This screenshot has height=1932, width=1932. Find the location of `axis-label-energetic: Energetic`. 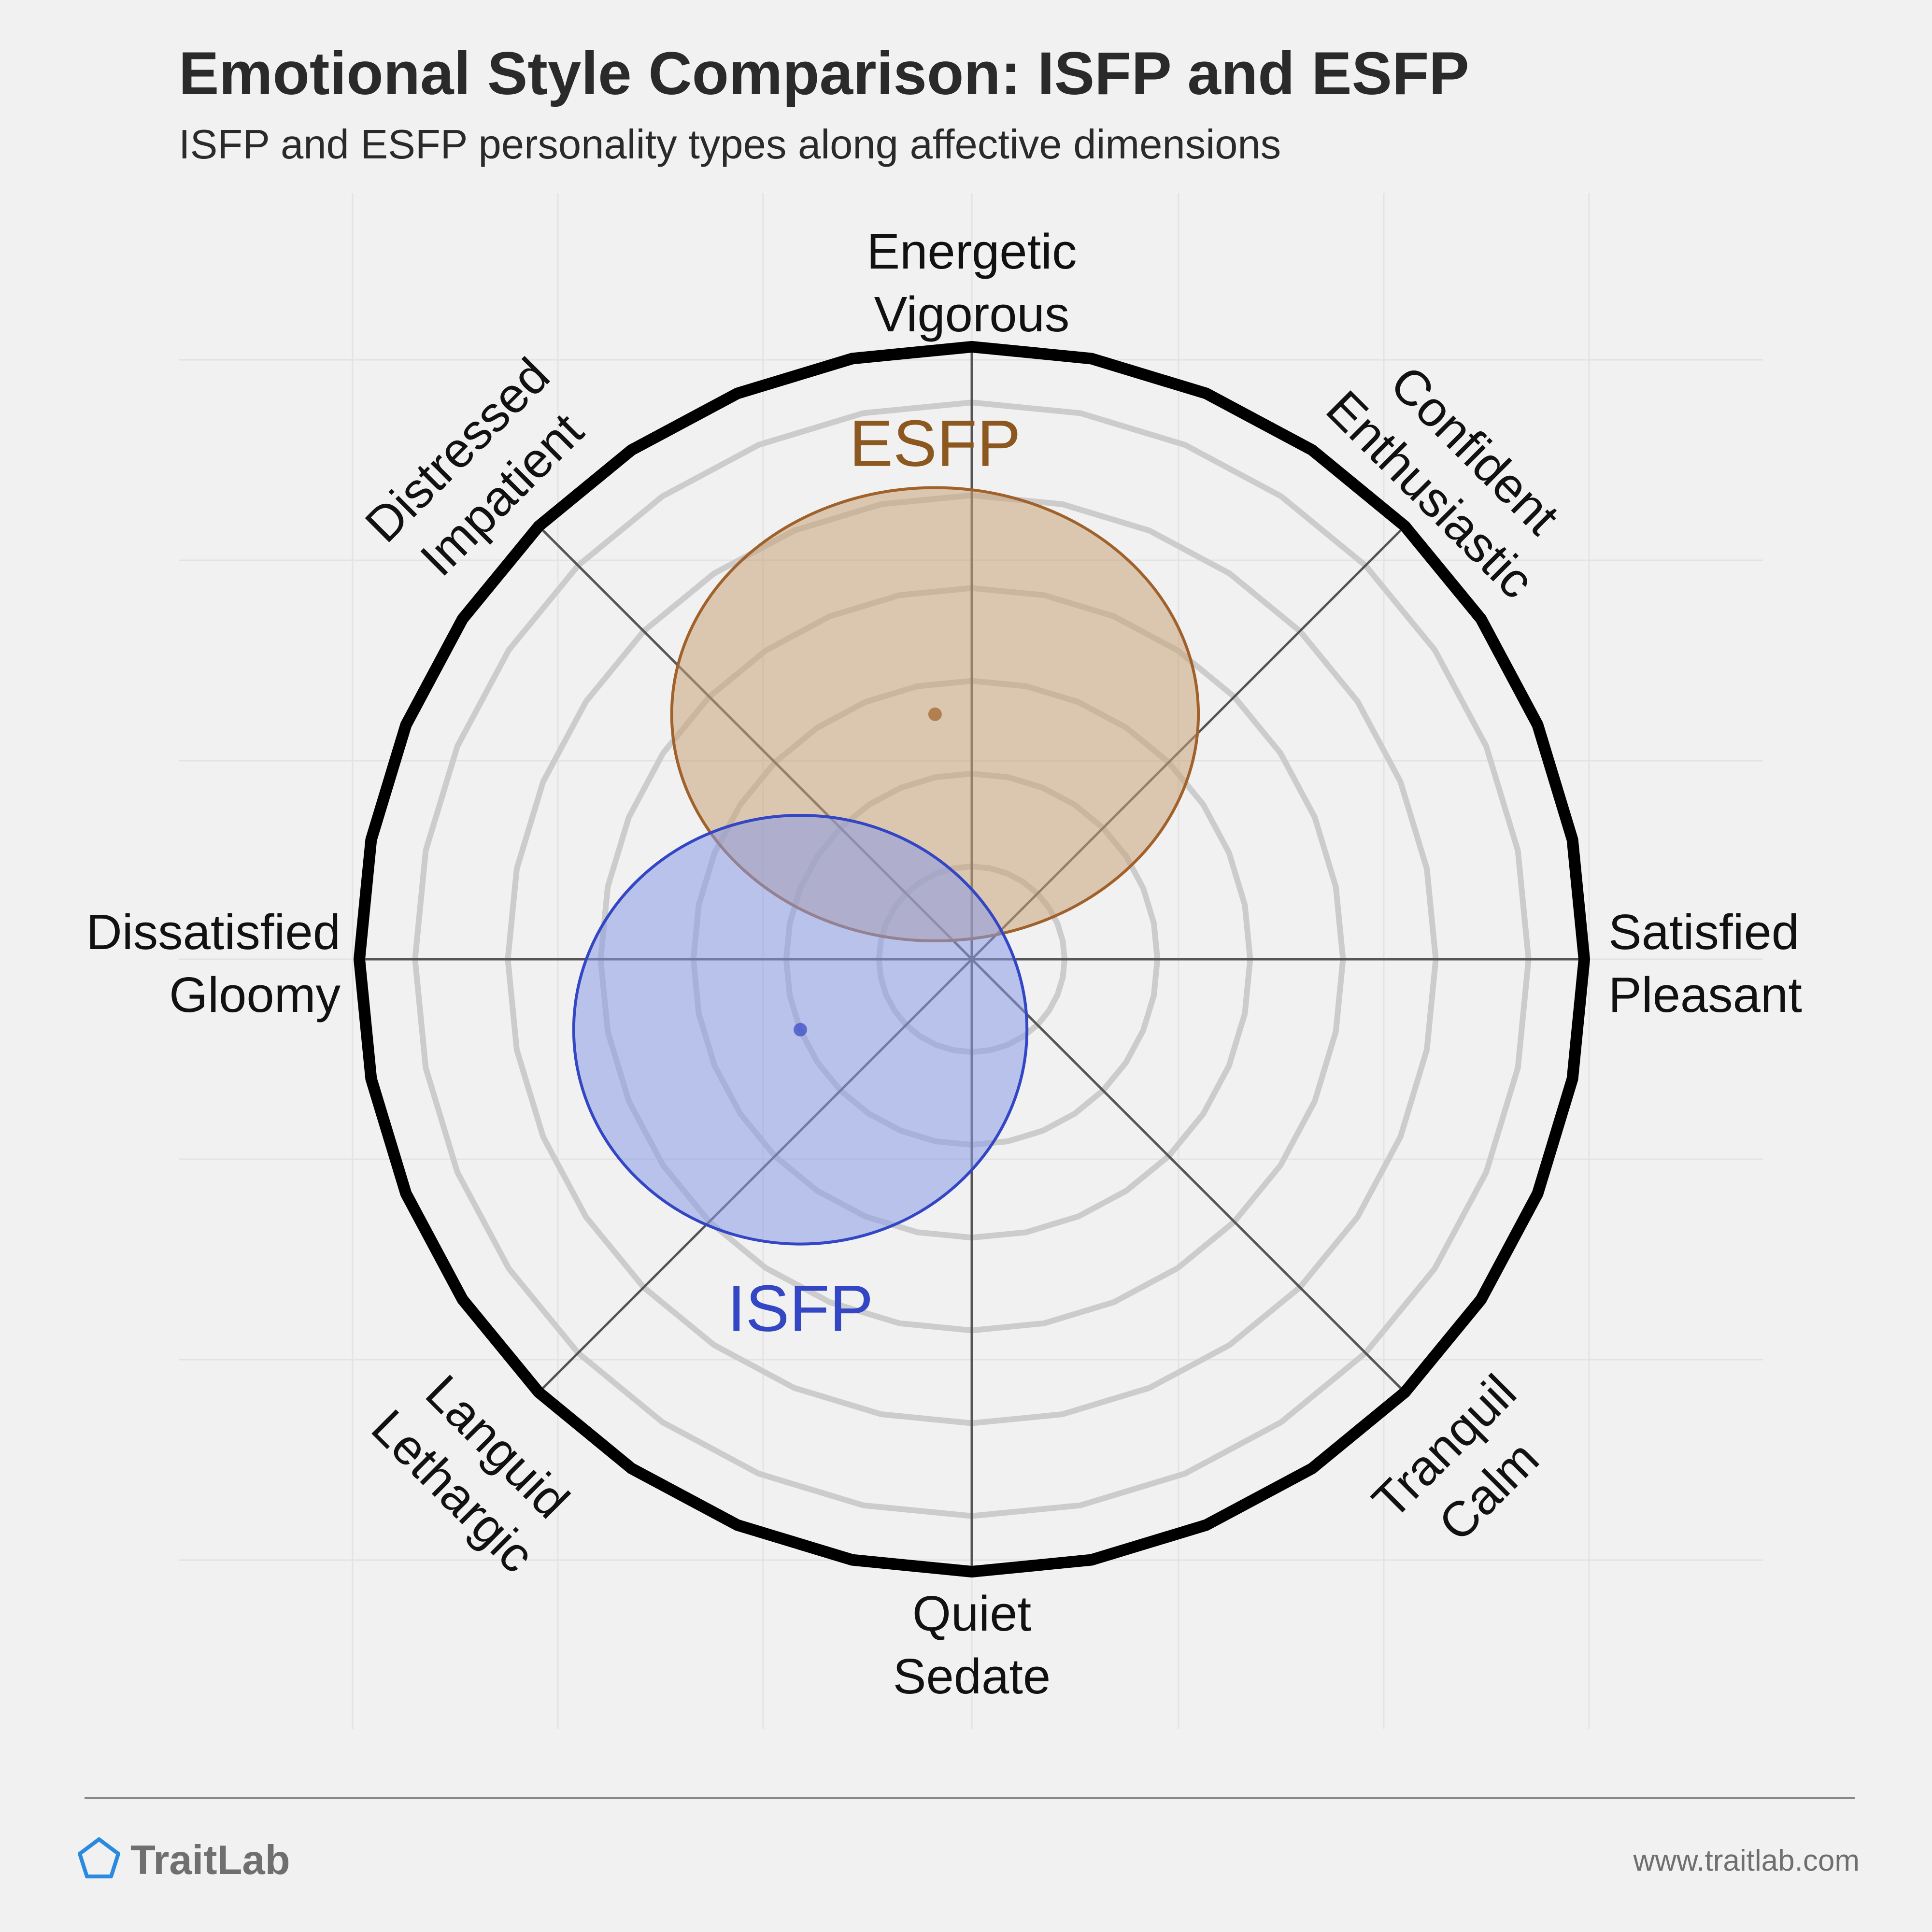

axis-label-energetic: Energetic is located at coordinates (972, 252).